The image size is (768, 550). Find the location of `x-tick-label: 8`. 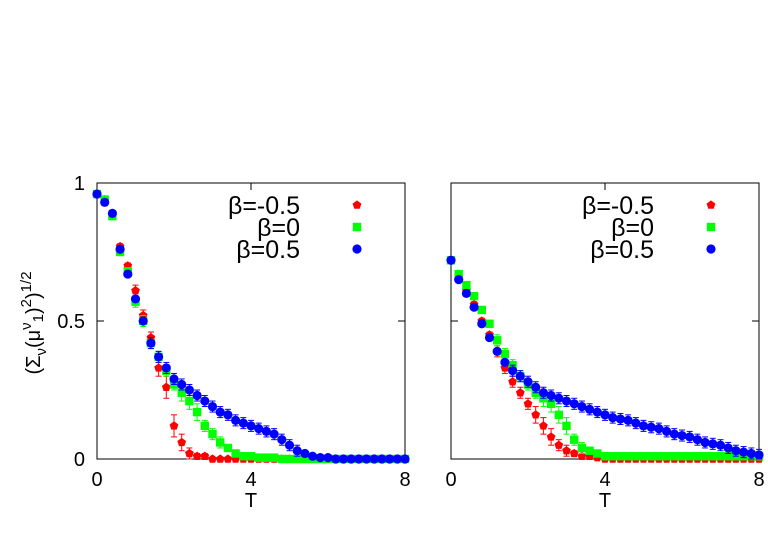

x-tick-label: 8 is located at coordinates (758, 480).